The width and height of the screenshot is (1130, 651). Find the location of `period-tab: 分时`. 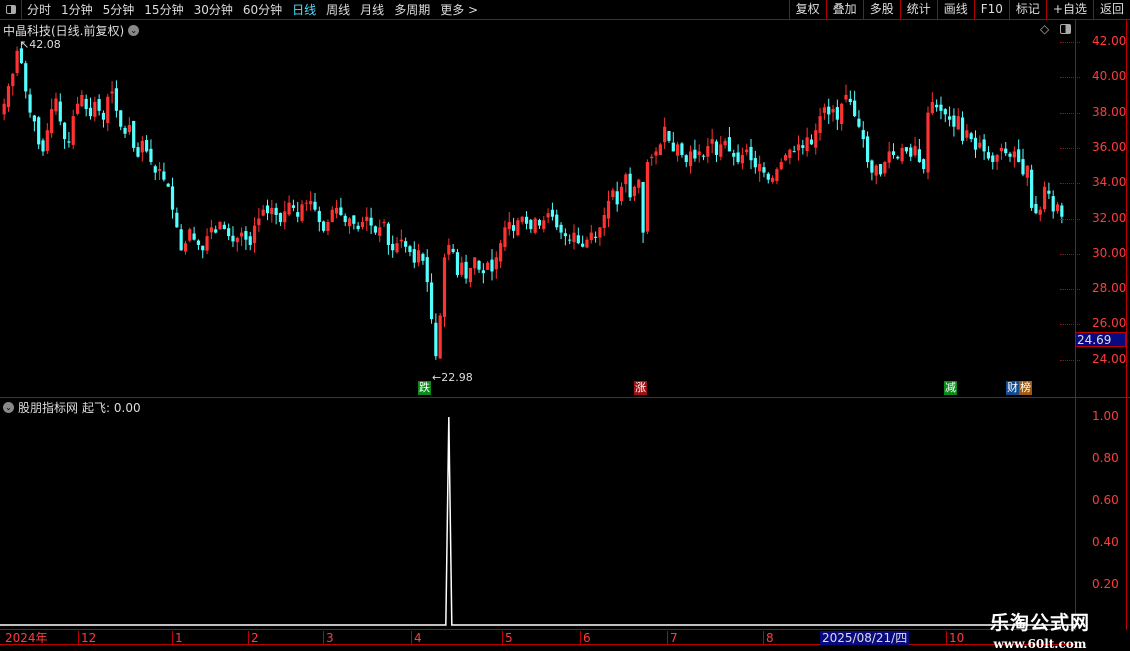

period-tab: 分时 is located at coordinates (39, 10).